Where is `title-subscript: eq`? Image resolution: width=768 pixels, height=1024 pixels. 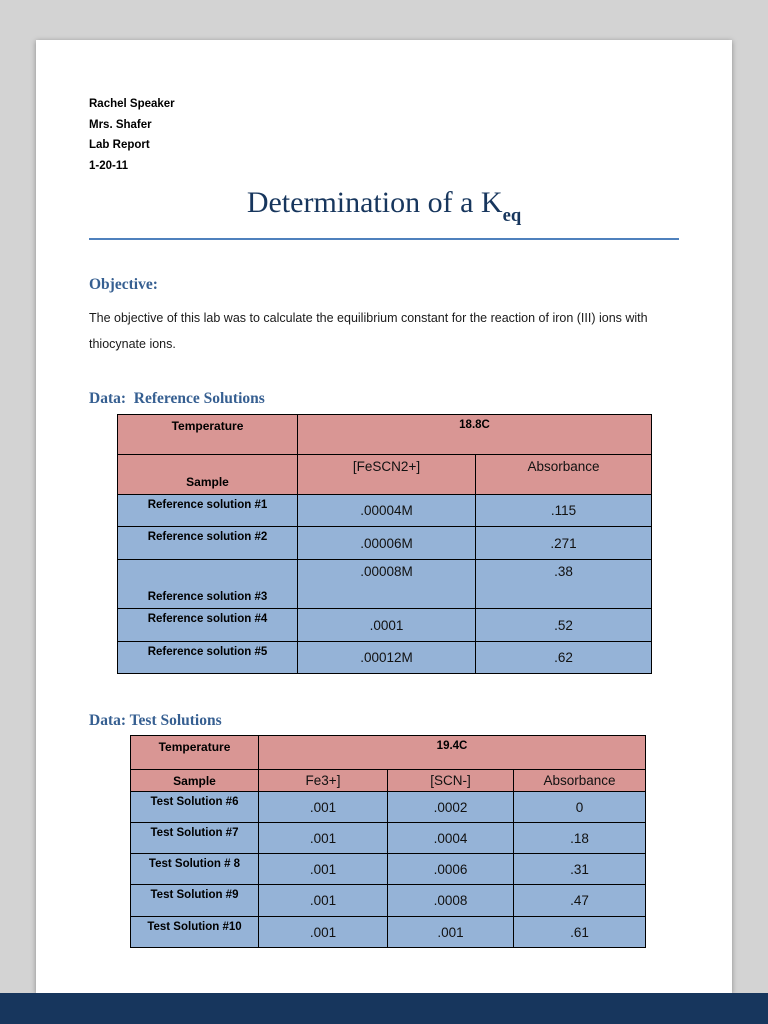
title-subscript: eq is located at coordinates (512, 216).